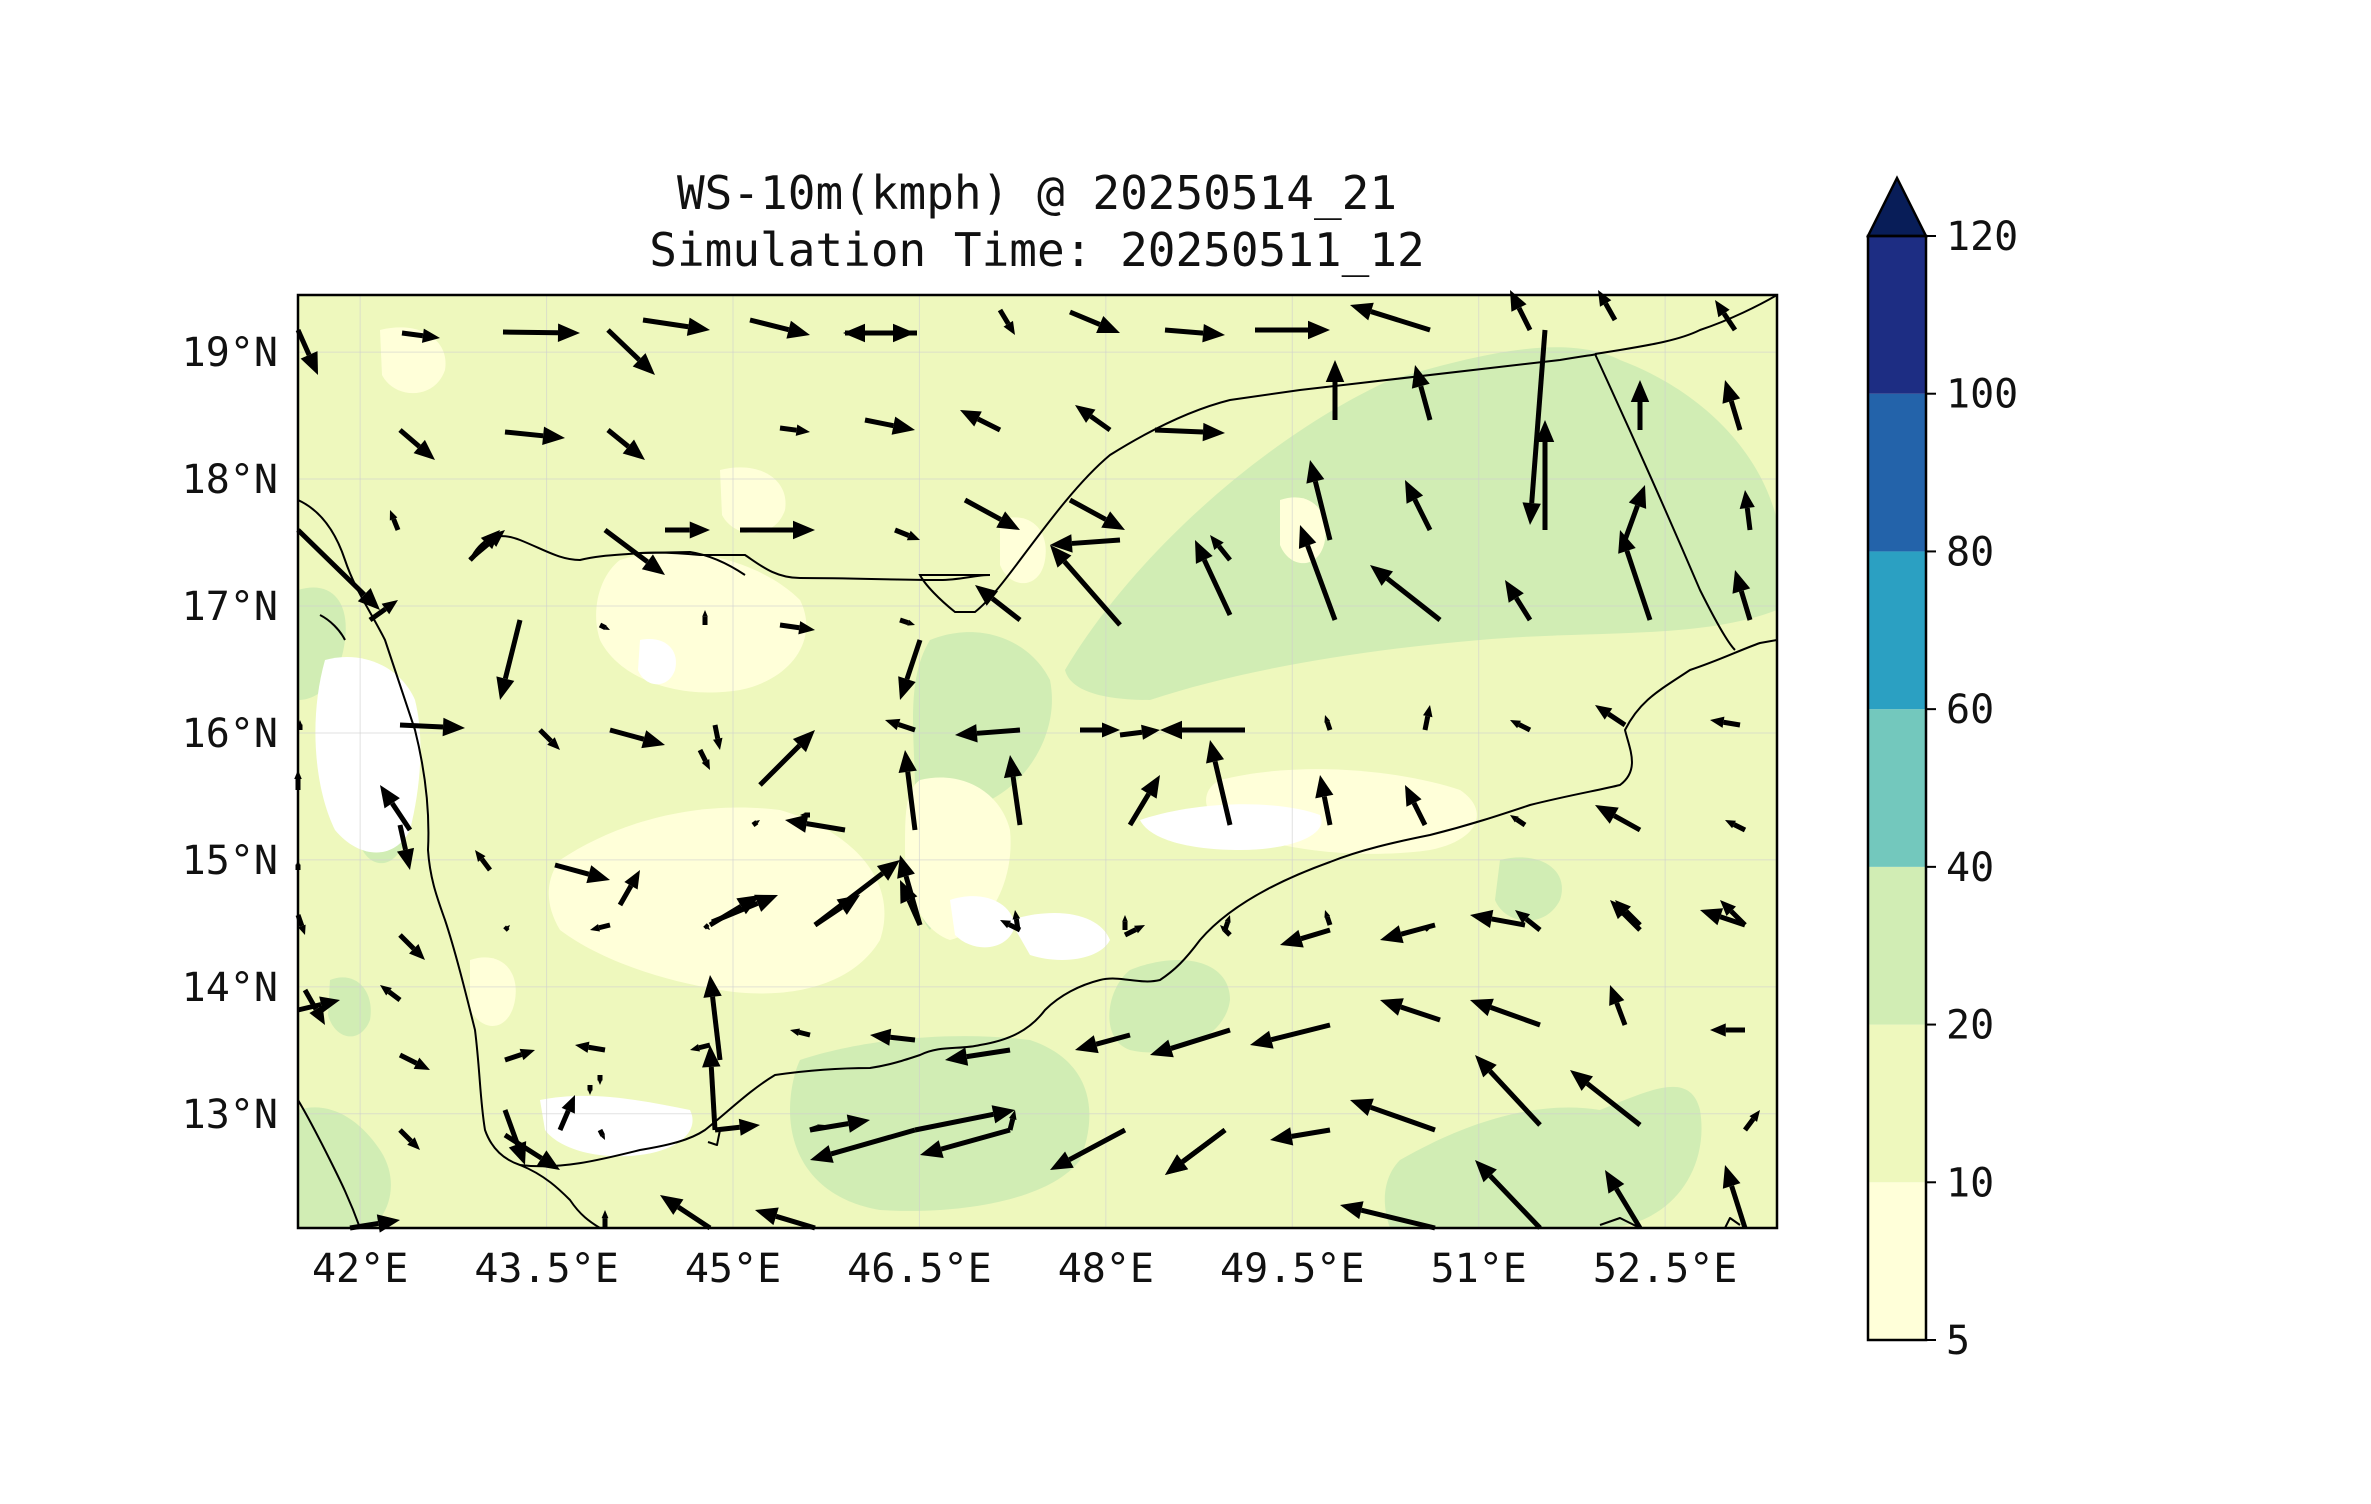 The height and width of the screenshot is (1504, 2371). I want to click on colorbar-frame, so click(1897, 788).